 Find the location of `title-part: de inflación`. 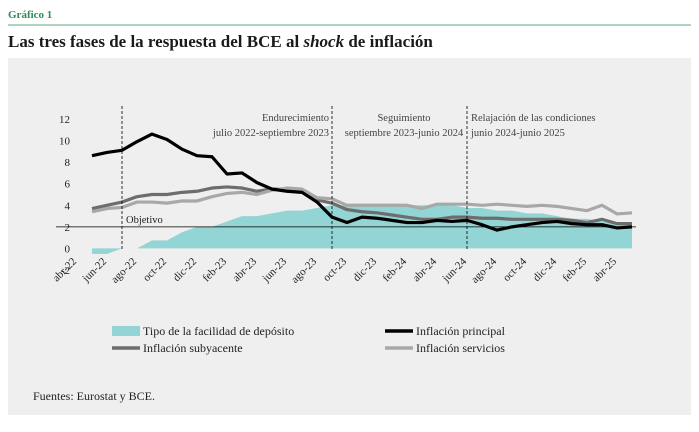

title-part: de inflación is located at coordinates (388, 41).